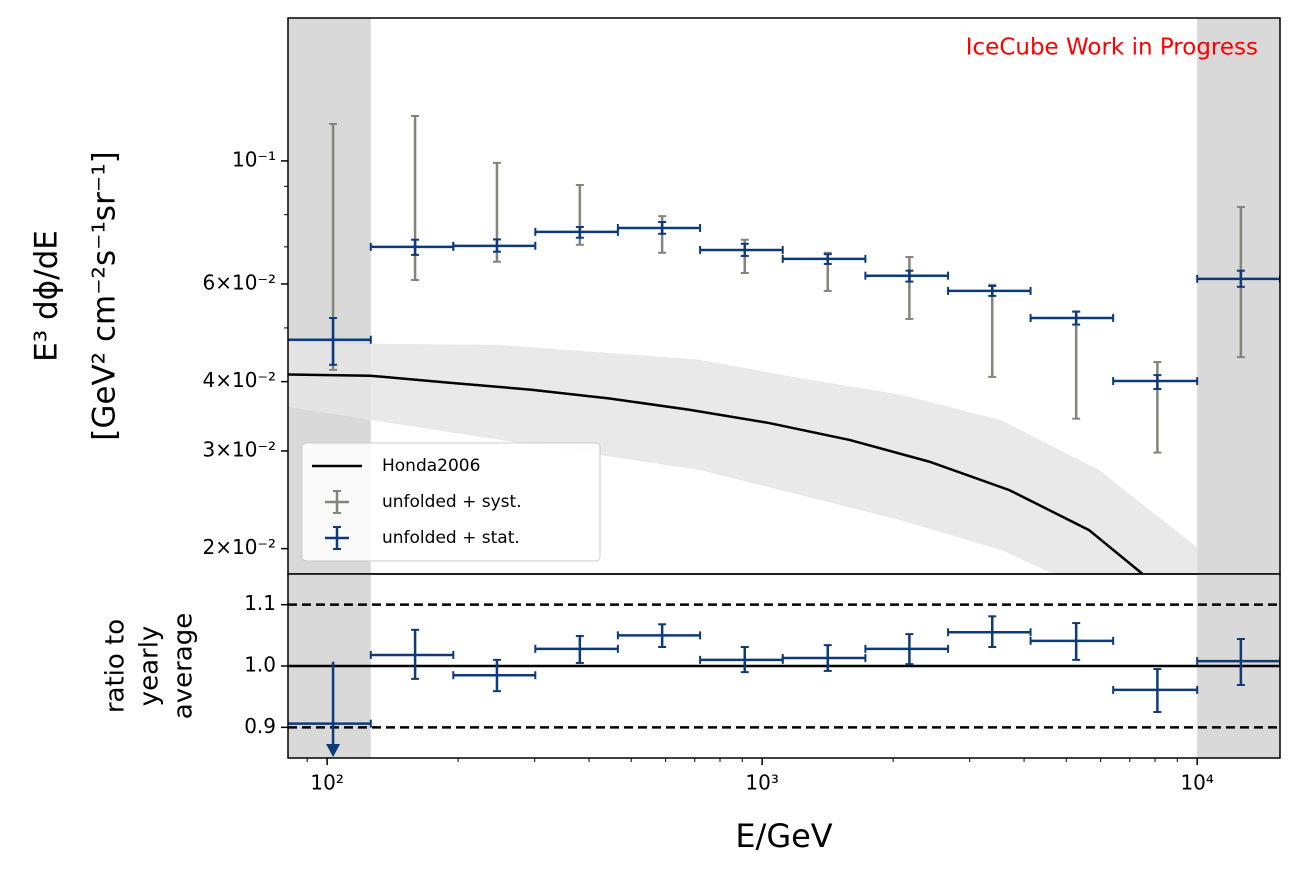 This screenshot has height=884, width=1300. What do you see at coordinates (239, 449) in the screenshot?
I see `y-tick-label: 3×10⁻²` at bounding box center [239, 449].